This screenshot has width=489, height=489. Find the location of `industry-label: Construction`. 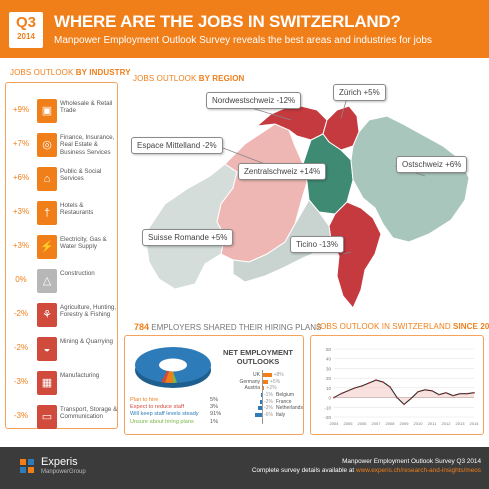

industry-label: Construction is located at coordinates (77, 273).